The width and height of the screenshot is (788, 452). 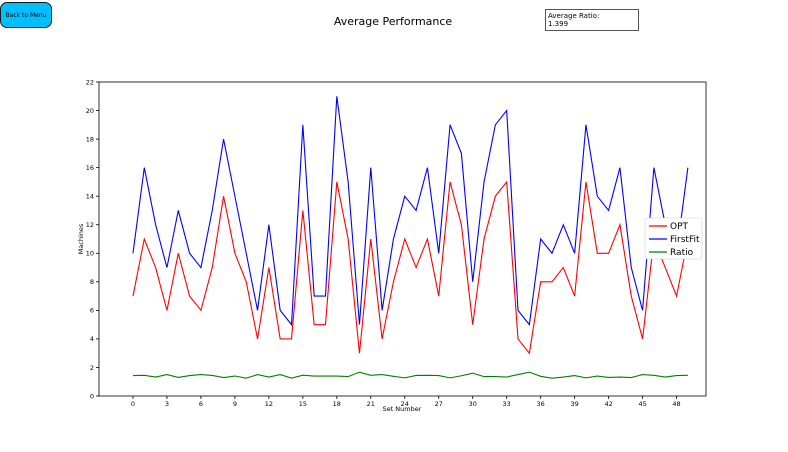 I want to click on y-tick-label: 20, so click(x=90, y=111).